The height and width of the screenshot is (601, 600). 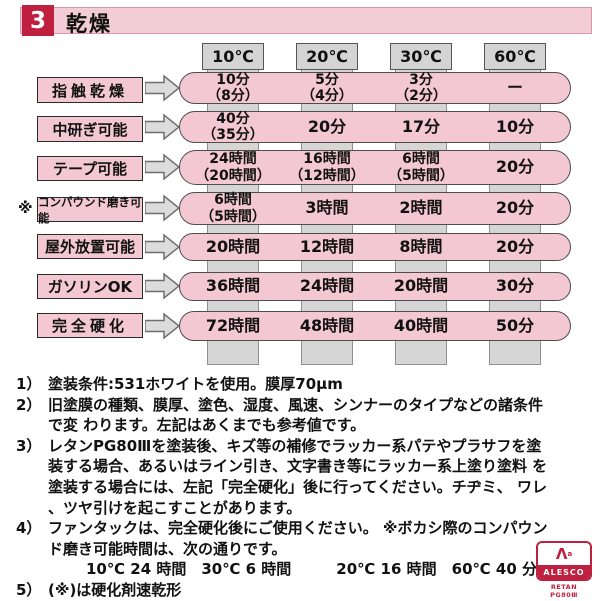 I want to click on cell-value: 2時間, so click(x=421, y=208).